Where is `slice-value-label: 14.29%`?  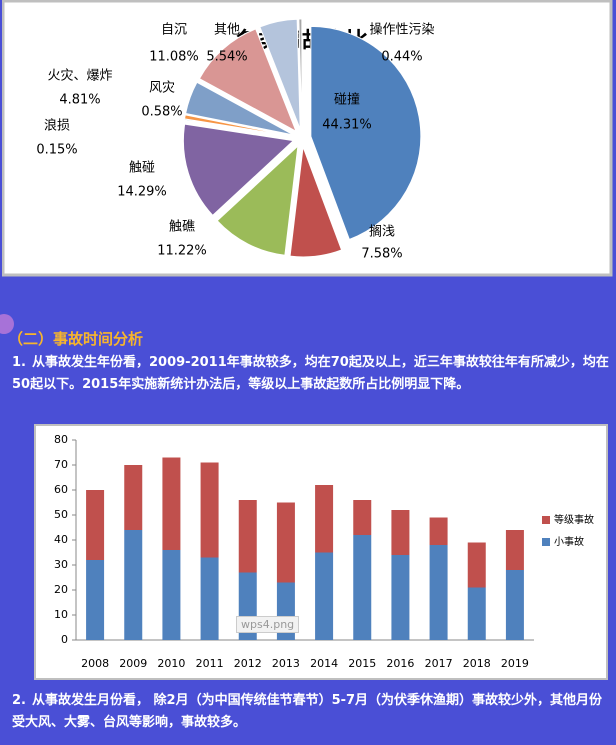
slice-value-label: 14.29% is located at coordinates (142, 192).